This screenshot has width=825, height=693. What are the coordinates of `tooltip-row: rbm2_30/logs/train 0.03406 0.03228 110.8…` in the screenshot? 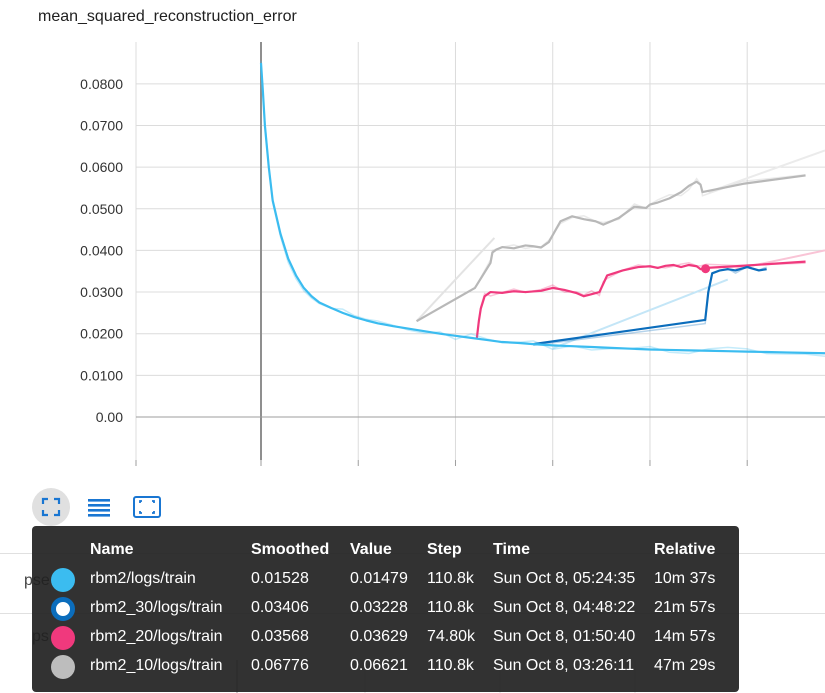 It's located at (385, 612).